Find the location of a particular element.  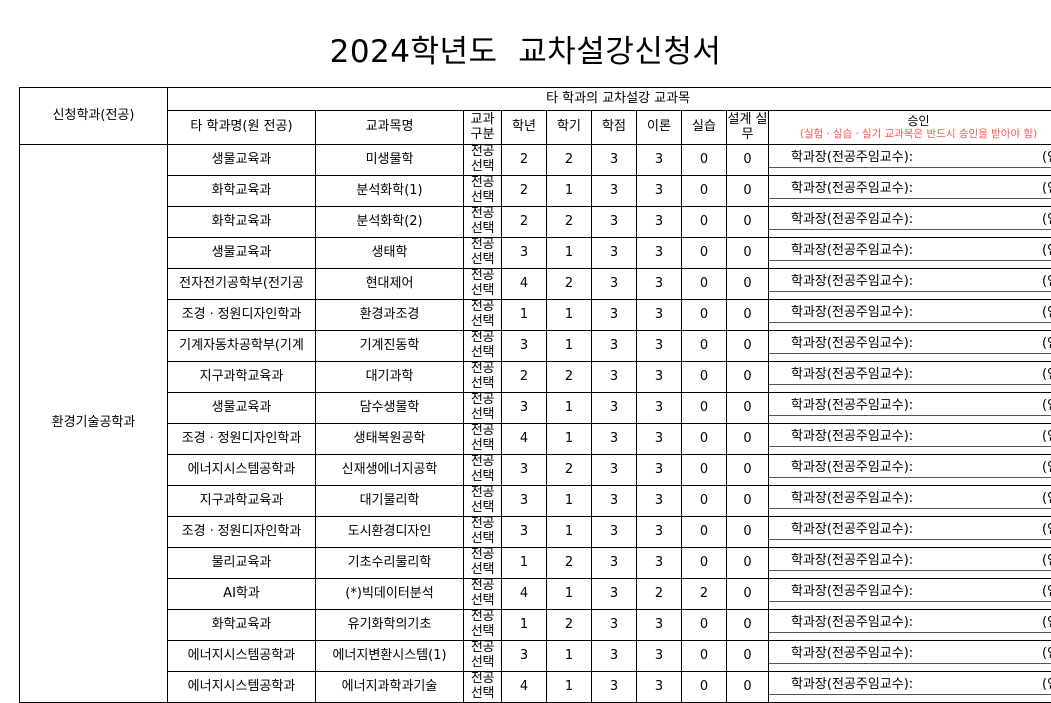

cell-year: 4 is located at coordinates (524, 594).